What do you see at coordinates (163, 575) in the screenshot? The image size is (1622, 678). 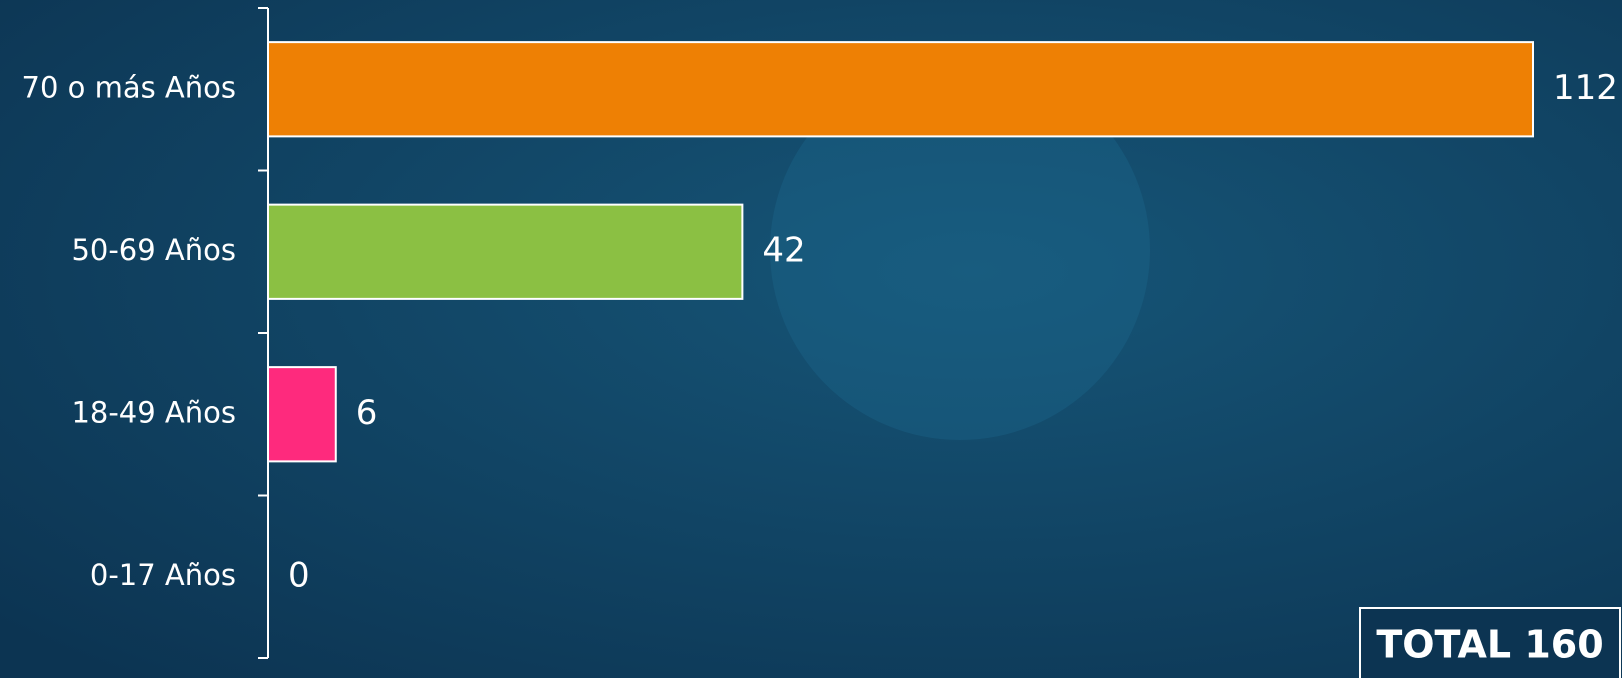 I see `y-tick-label: 0-17 Años` at bounding box center [163, 575].